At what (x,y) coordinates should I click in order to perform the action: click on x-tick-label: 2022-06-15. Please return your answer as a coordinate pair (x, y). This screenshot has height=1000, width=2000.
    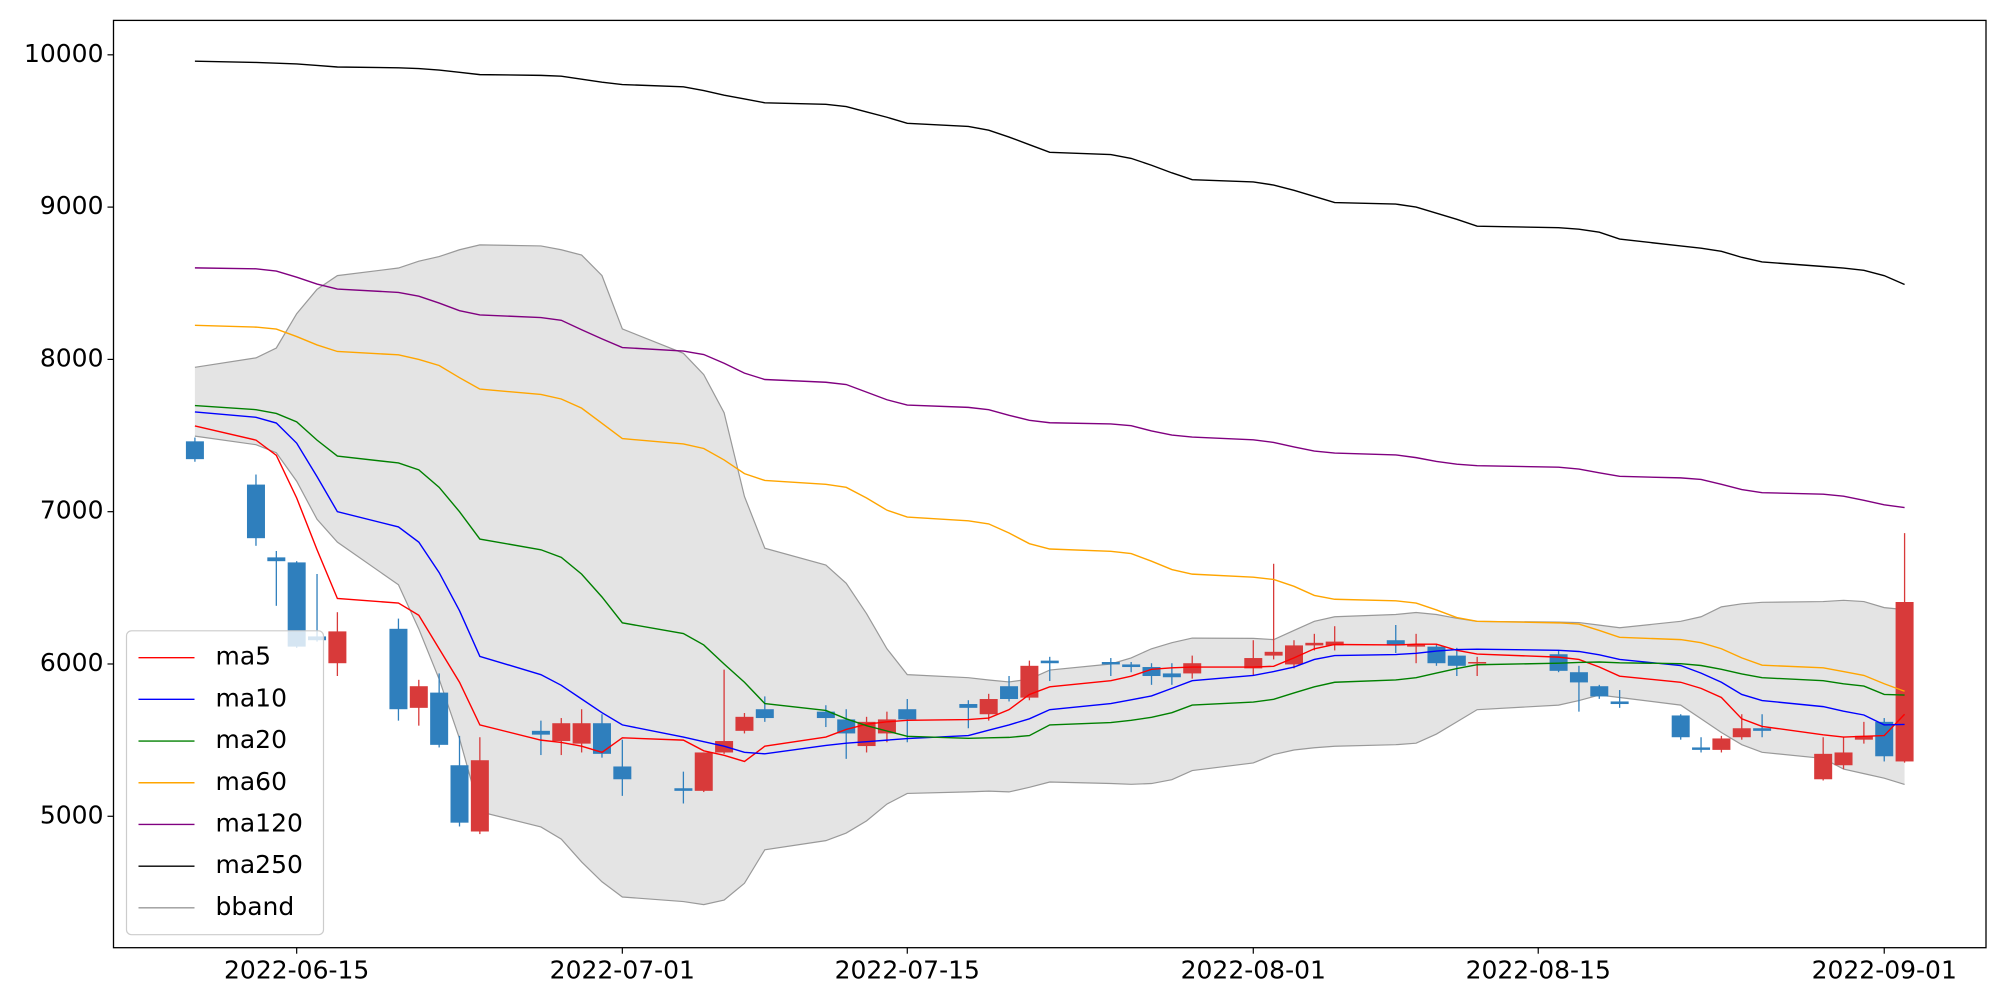
    Looking at the image, I should click on (296, 970).